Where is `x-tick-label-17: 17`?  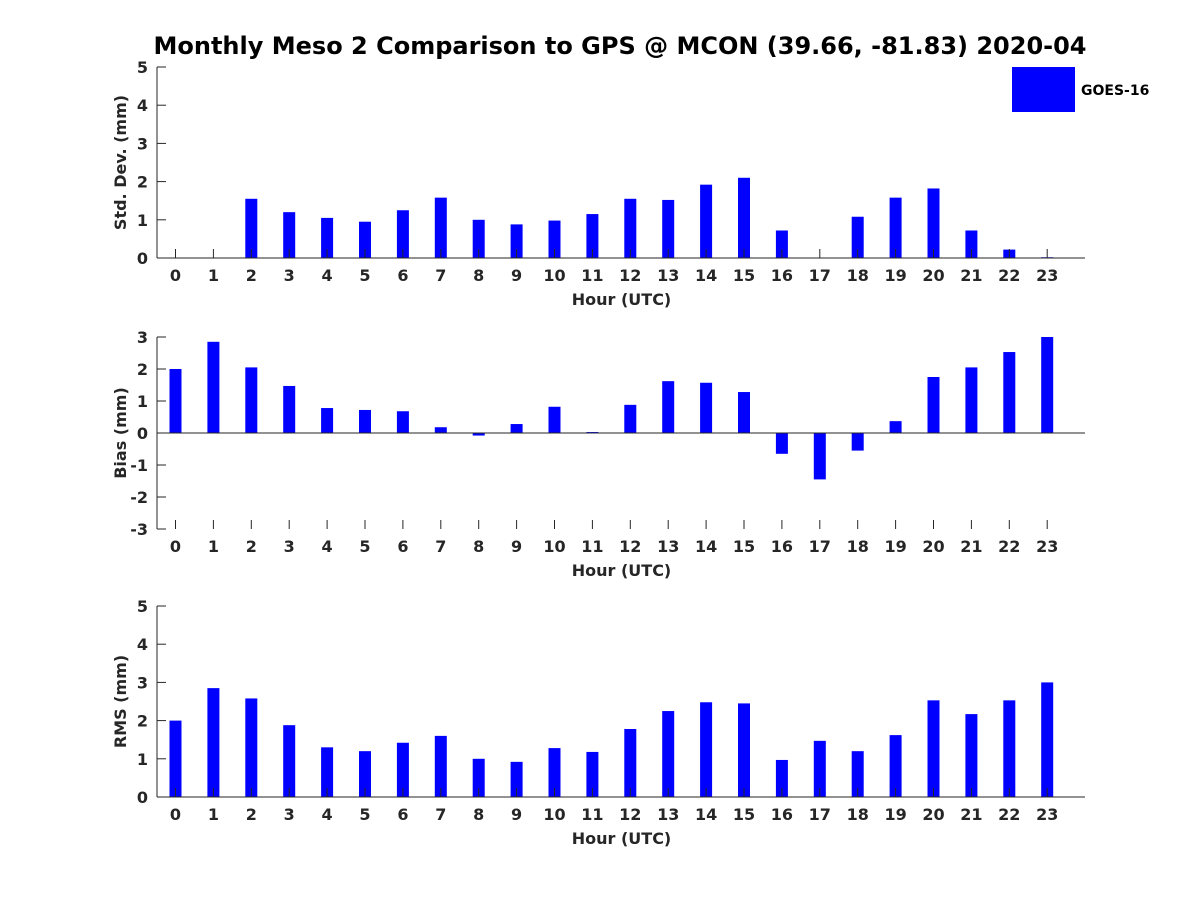
x-tick-label-17: 17 is located at coordinates (820, 814).